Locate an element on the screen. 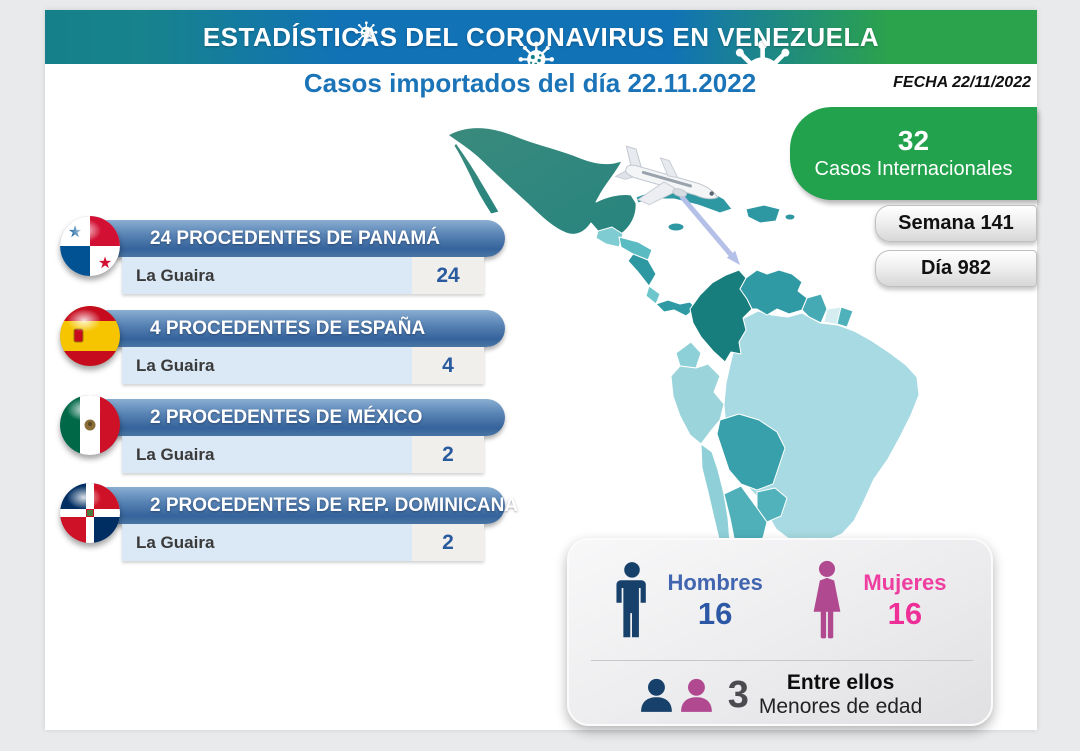 This screenshot has width=1080, height=751. origin-title-bar: 24 PROCEDENTES DE PANAMÁ is located at coordinates (302, 238).